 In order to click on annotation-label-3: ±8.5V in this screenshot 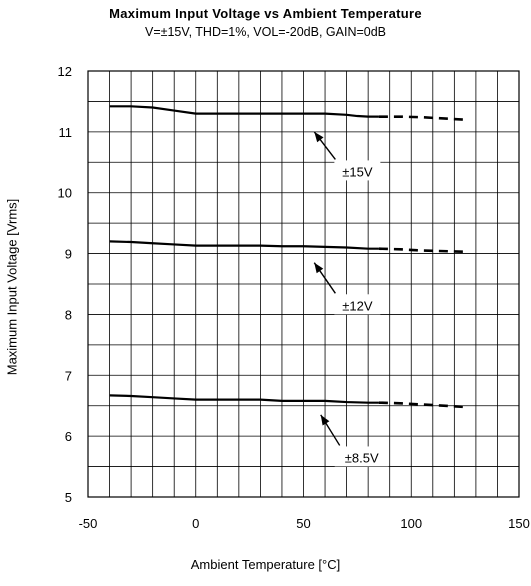, I will do `click(362, 457)`.